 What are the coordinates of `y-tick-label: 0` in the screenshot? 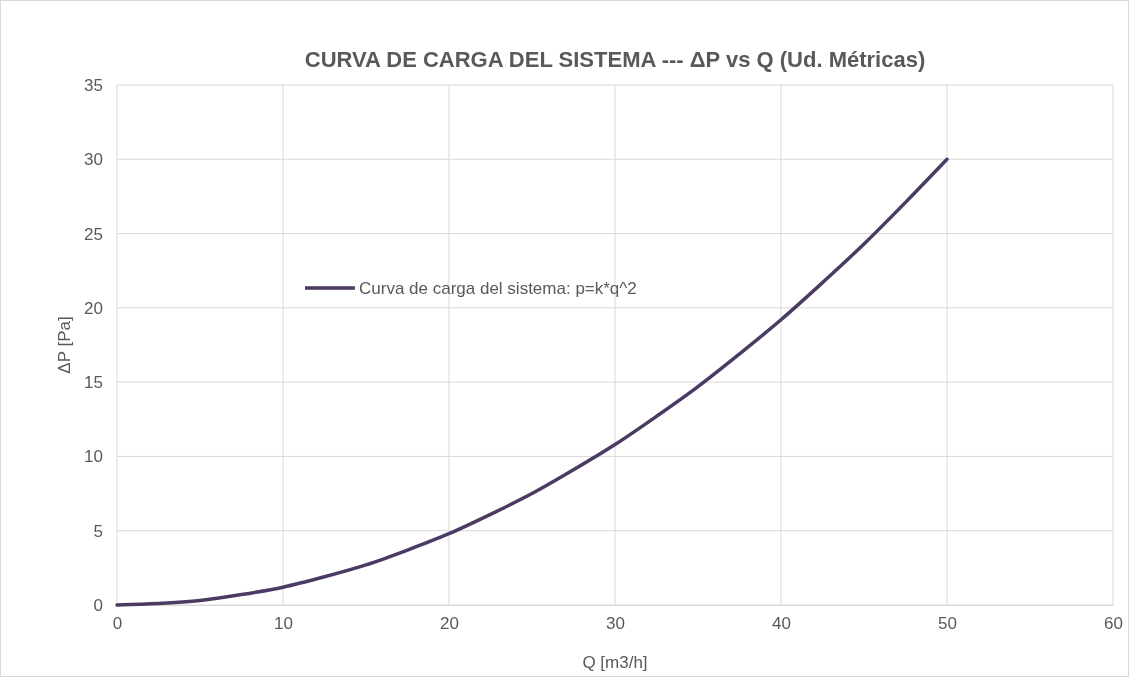 It's located at (98, 605).